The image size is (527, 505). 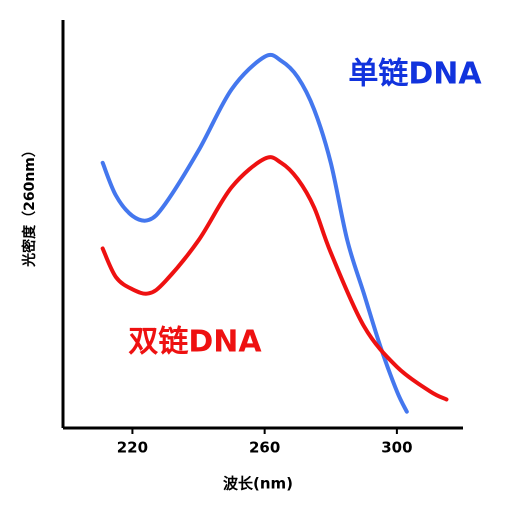 What do you see at coordinates (258, 484) in the screenshot?
I see `x-axis-label: 波长(nm)` at bounding box center [258, 484].